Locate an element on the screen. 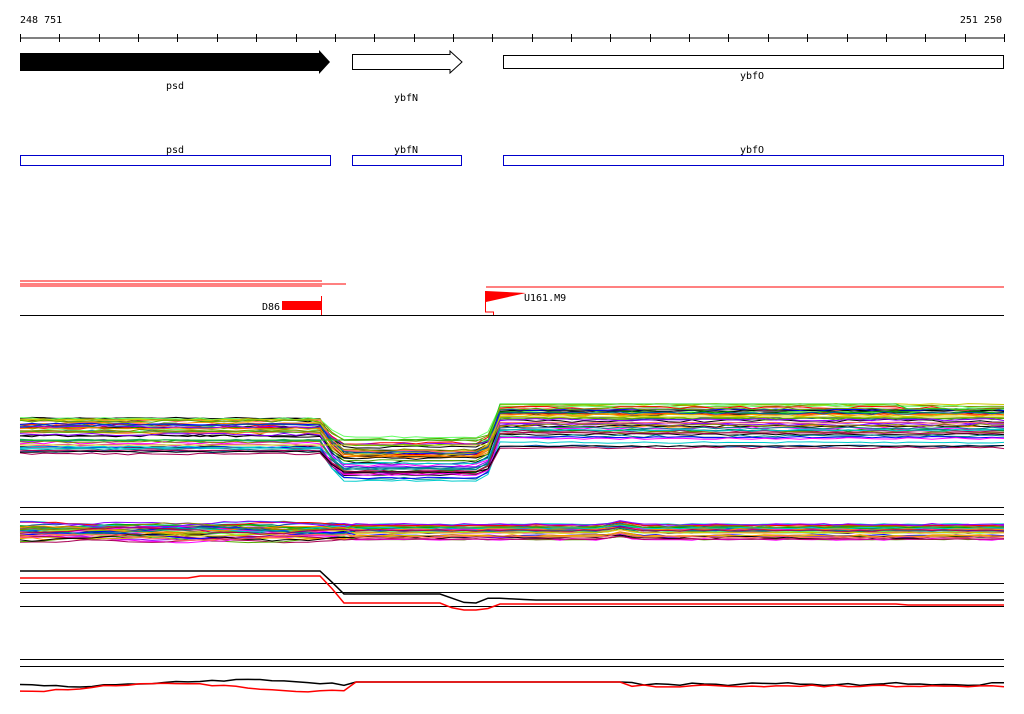 This screenshot has width=1024, height=714. annotation-ybfN: ybfN is located at coordinates (407, 155).